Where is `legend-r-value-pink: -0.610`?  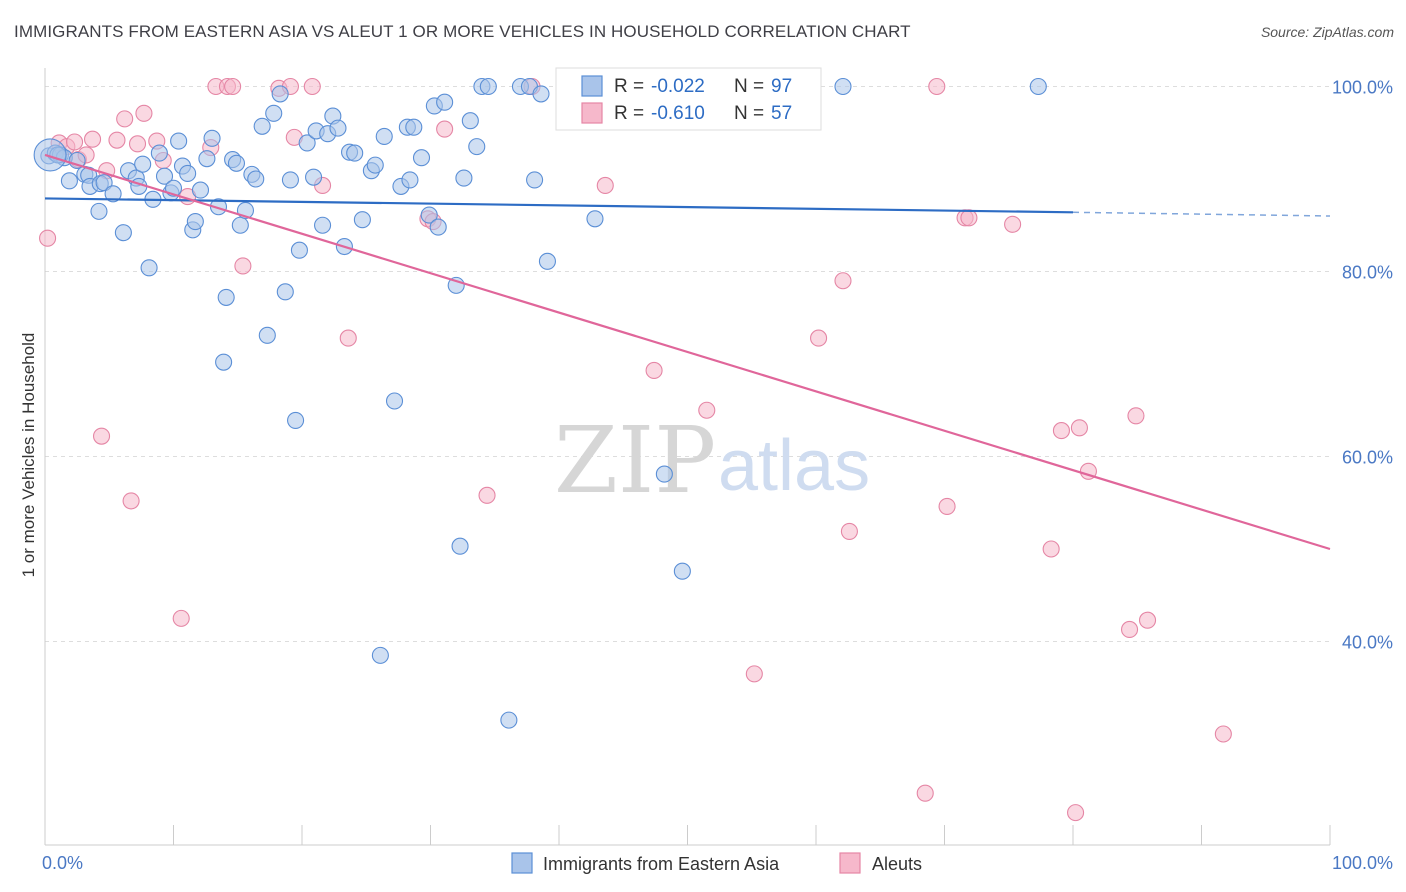
legend-r-value-pink: -0.610 is located at coordinates (678, 113).